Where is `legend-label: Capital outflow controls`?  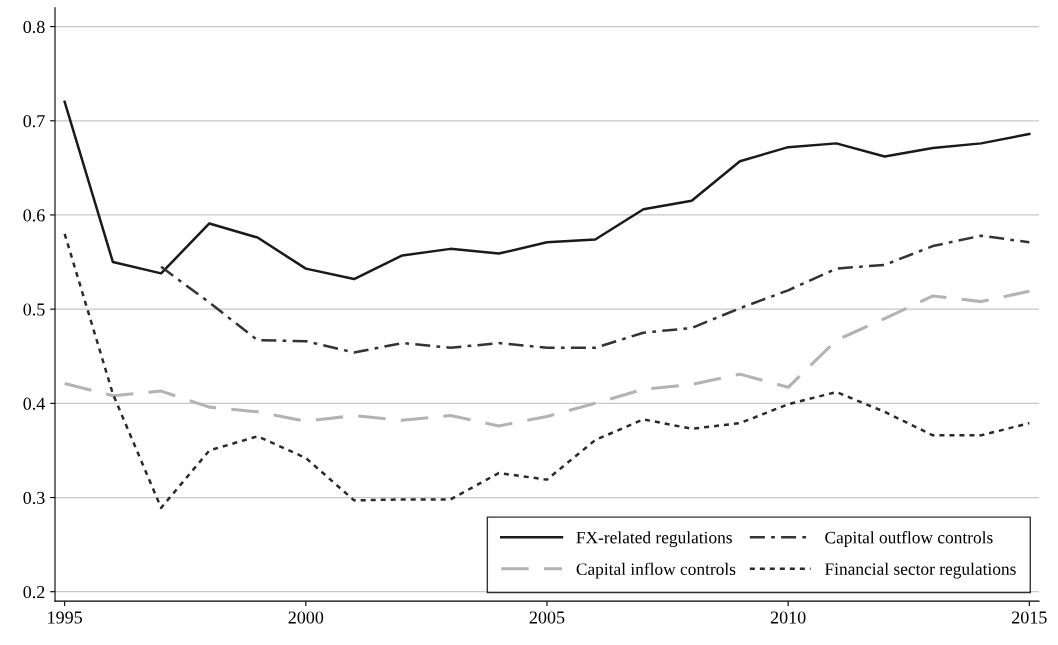 legend-label: Capital outflow controls is located at coordinates (909, 539).